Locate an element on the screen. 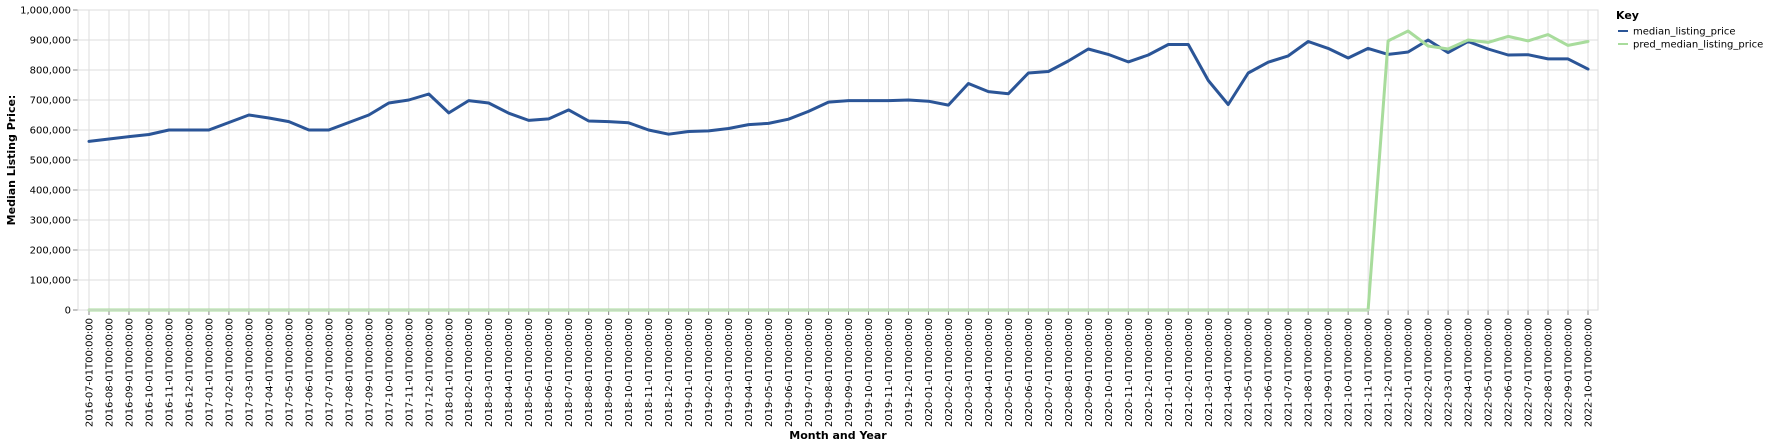 The height and width of the screenshot is (447, 1768). x-tick-label: 2021-07-01T00:00:00 is located at coordinates (1289, 372).